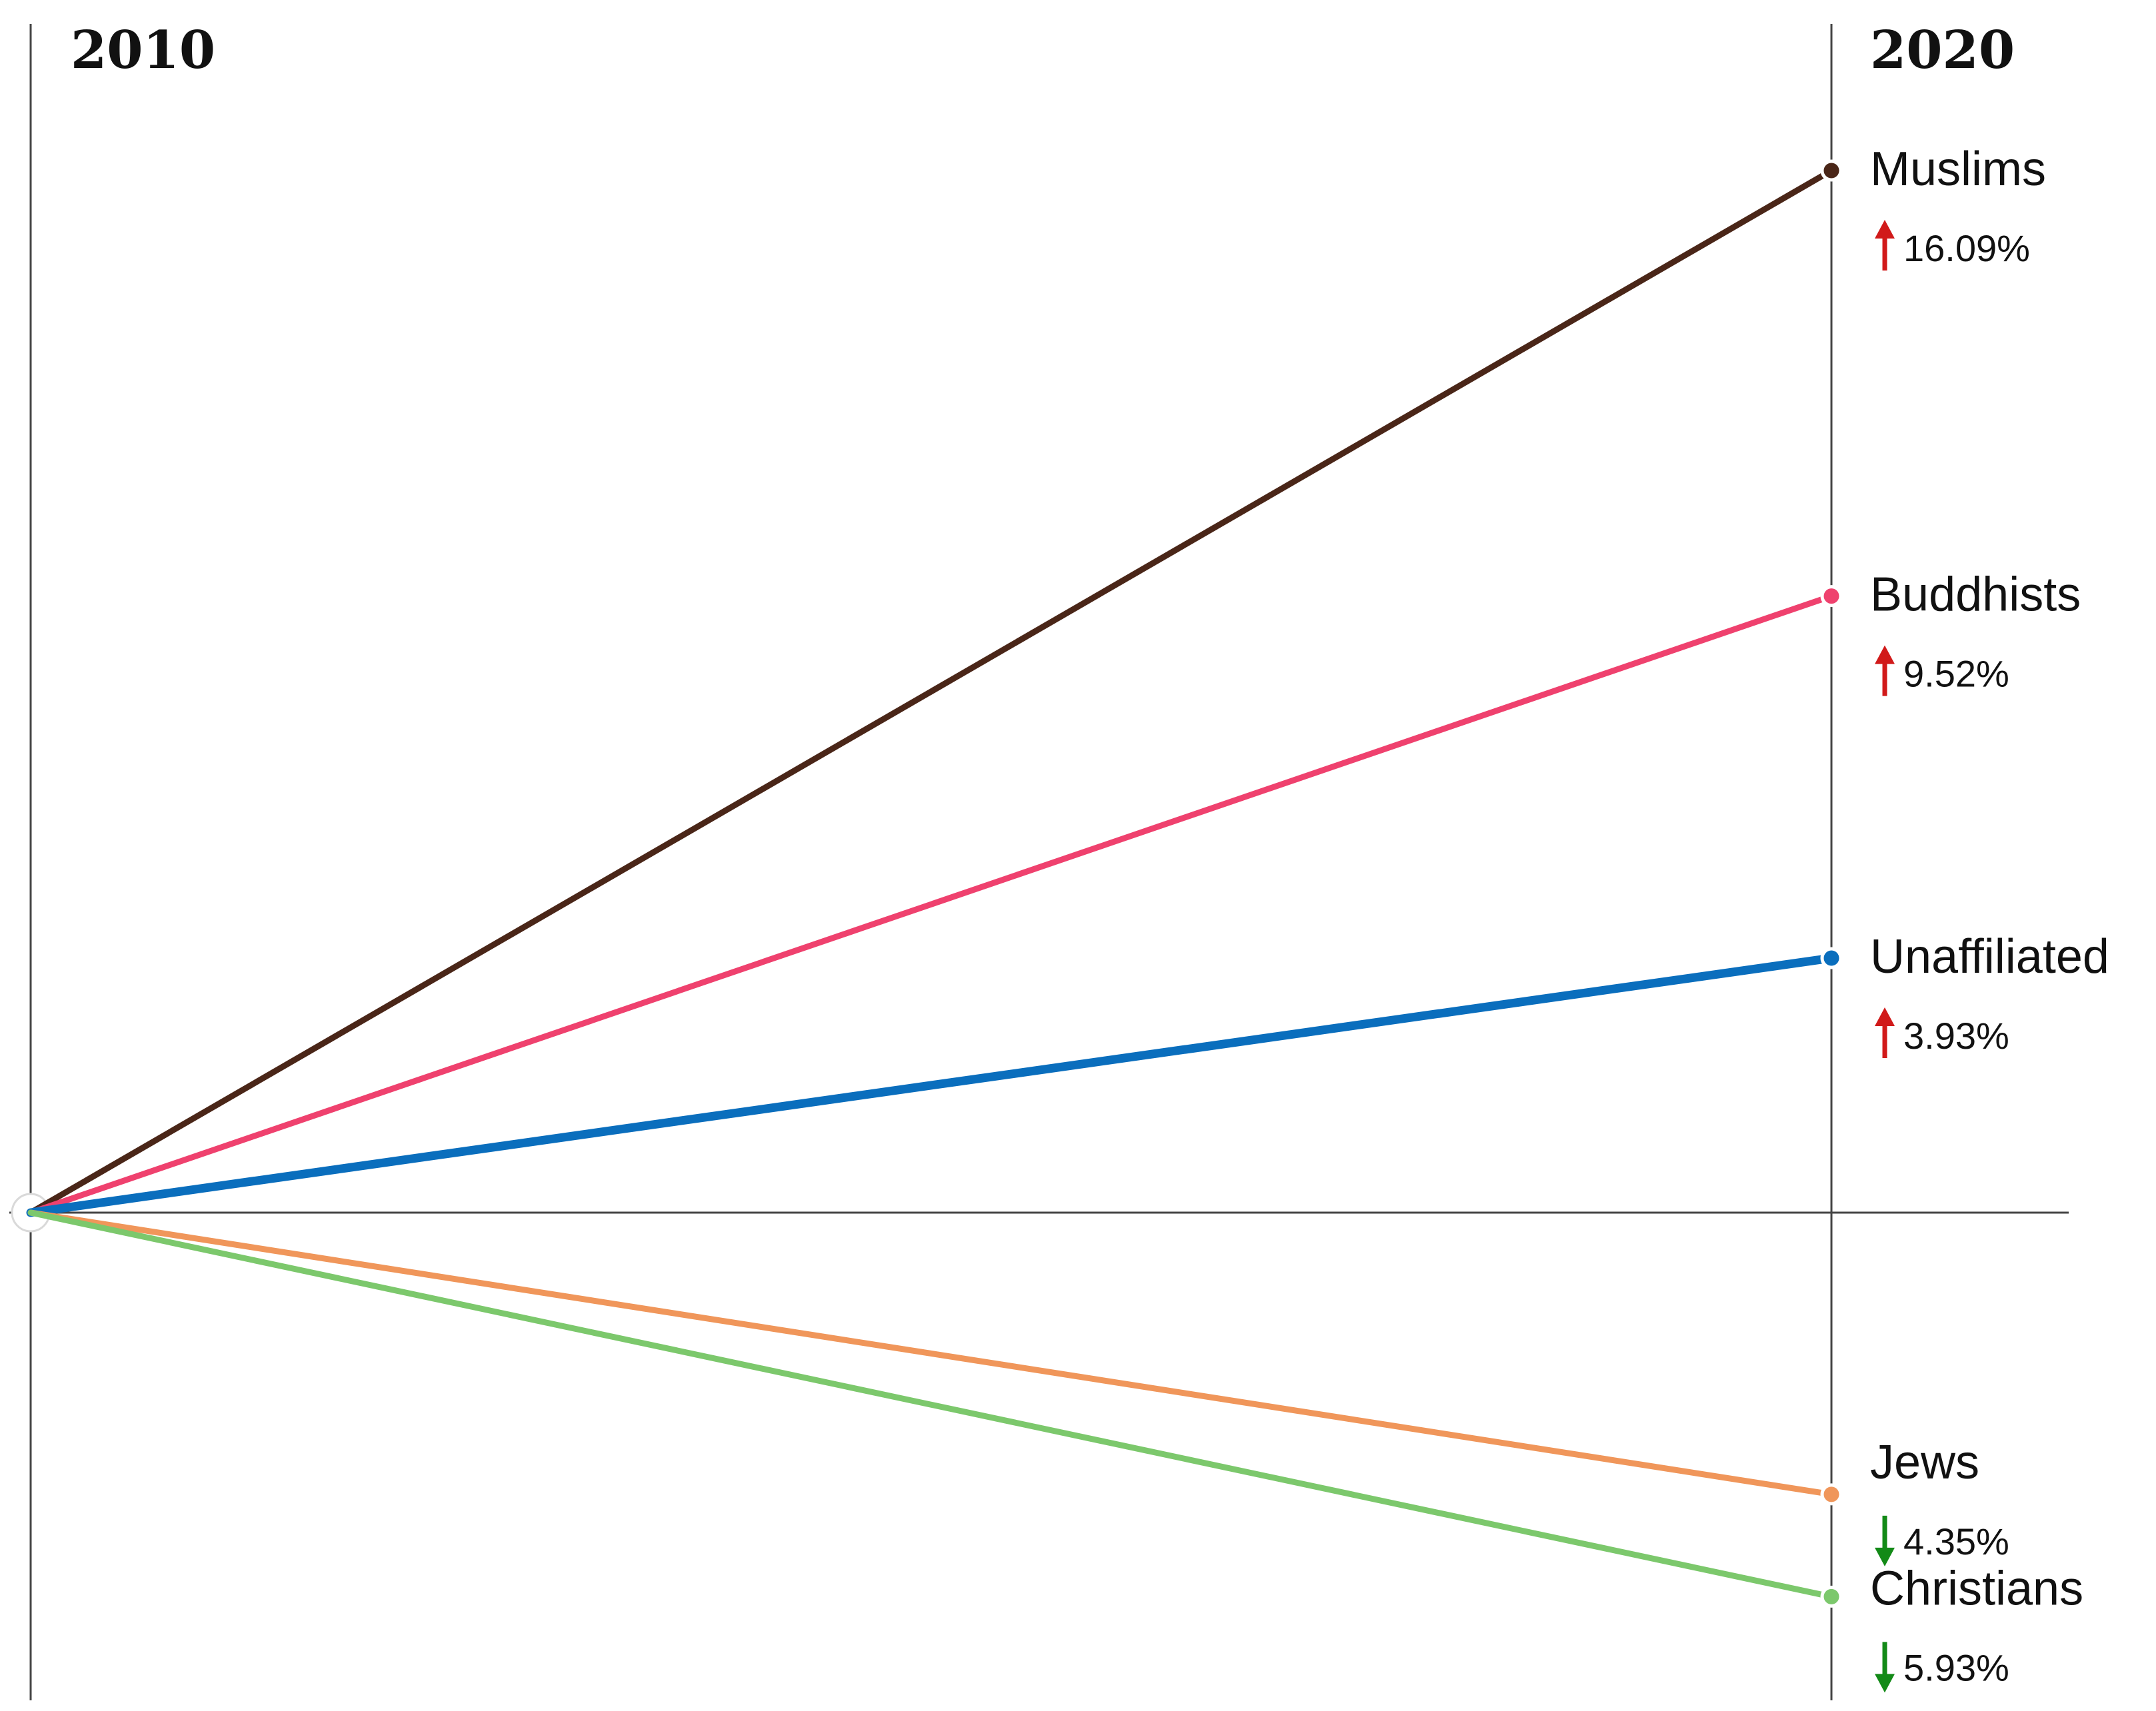  I want to click on end-point-unaffiliated, so click(1832, 958).